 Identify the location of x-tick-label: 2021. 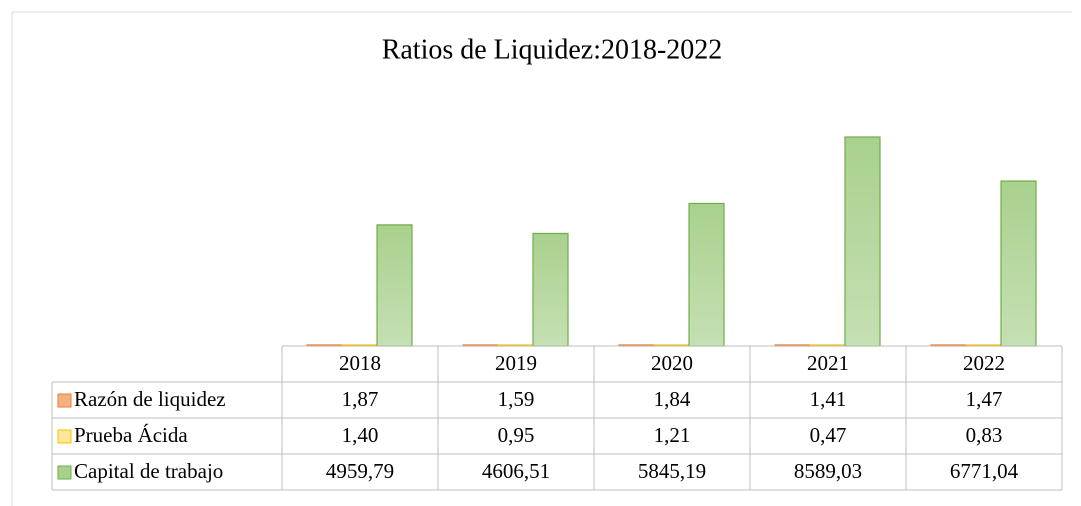
(828, 363).